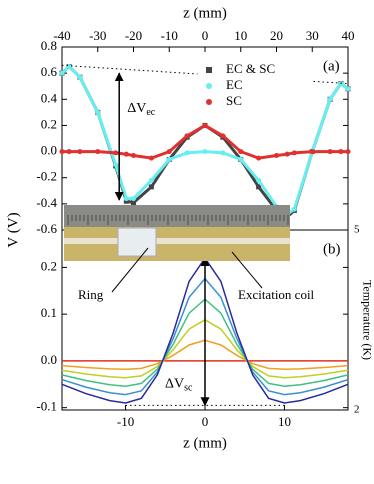 This screenshot has height=484, width=374. I want to click on y2-tick-label: 5, so click(357, 230).